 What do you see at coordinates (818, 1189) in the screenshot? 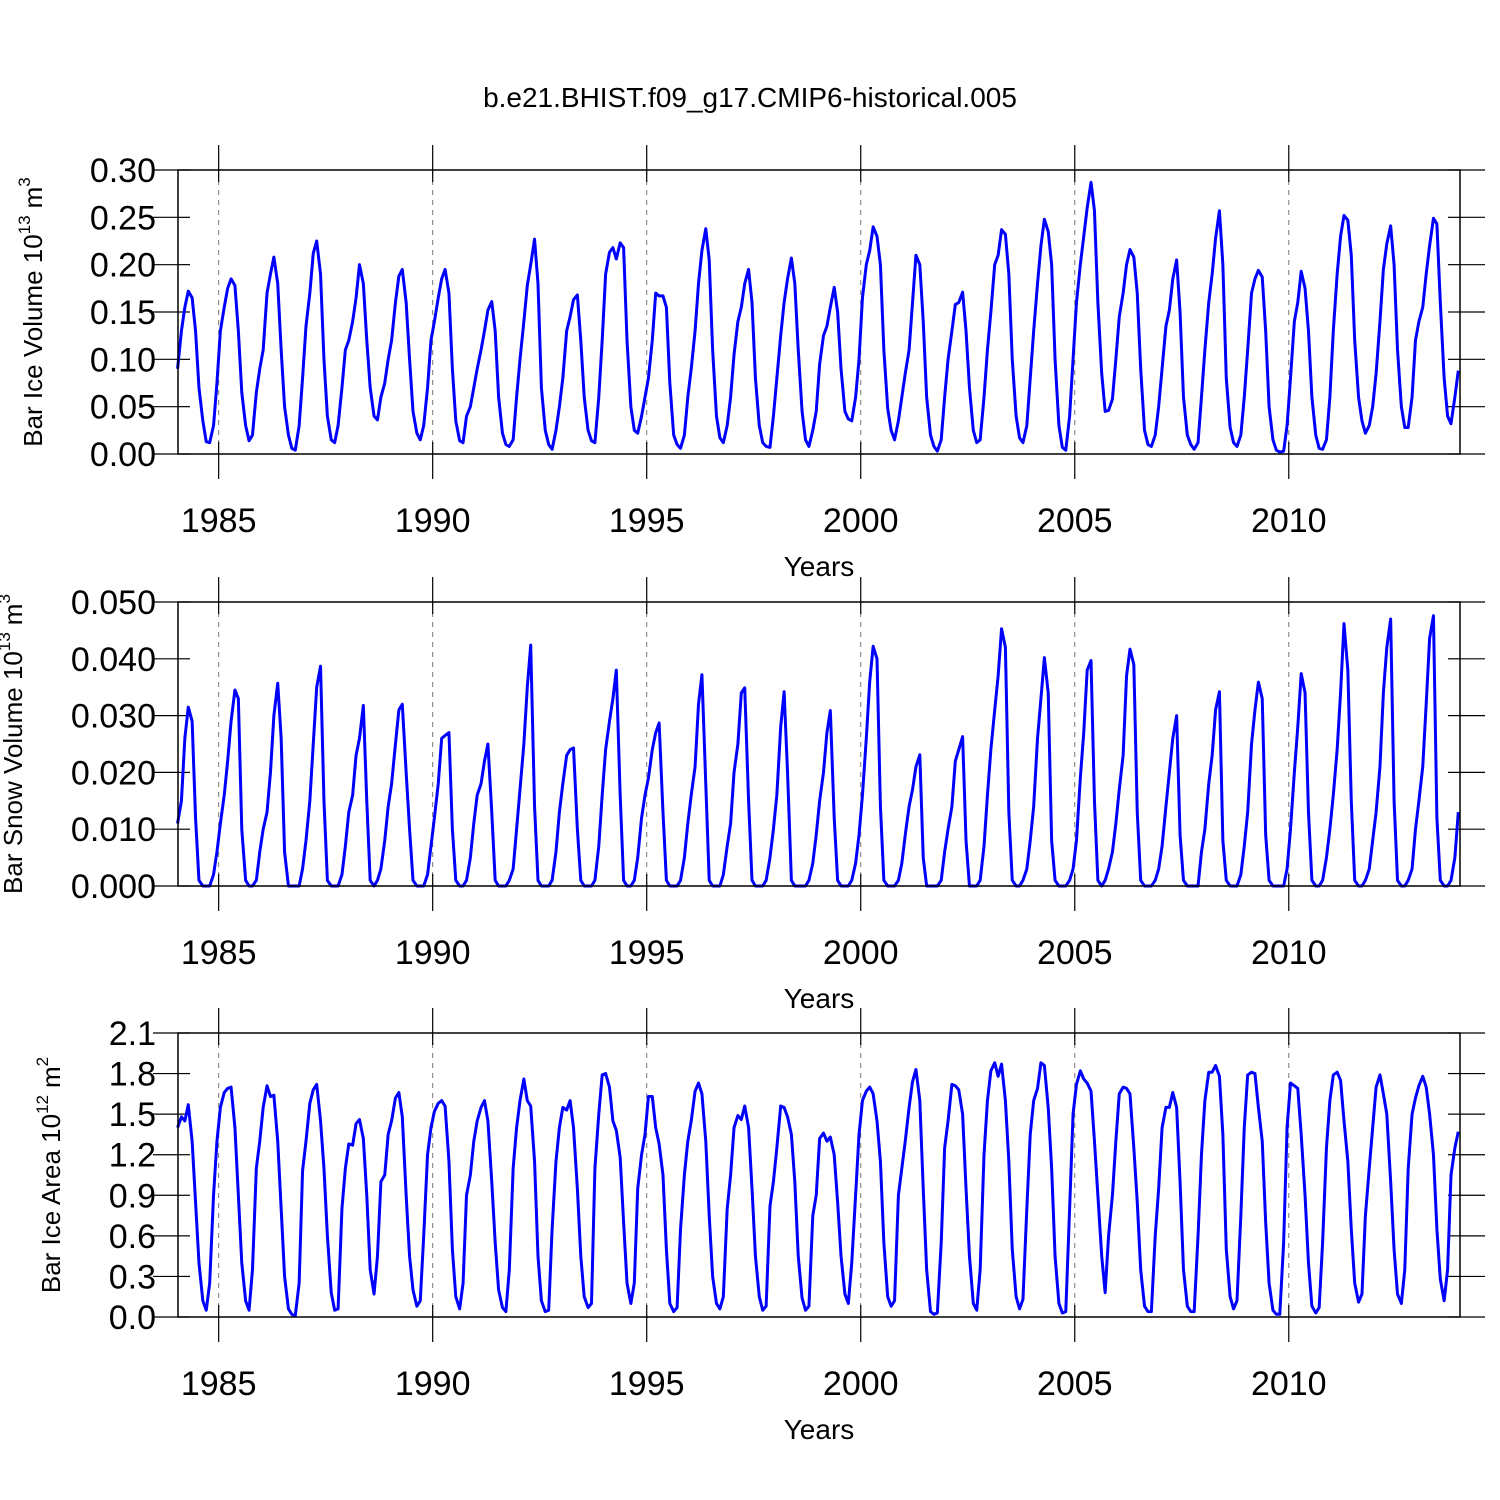
I see `data-line` at bounding box center [818, 1189].